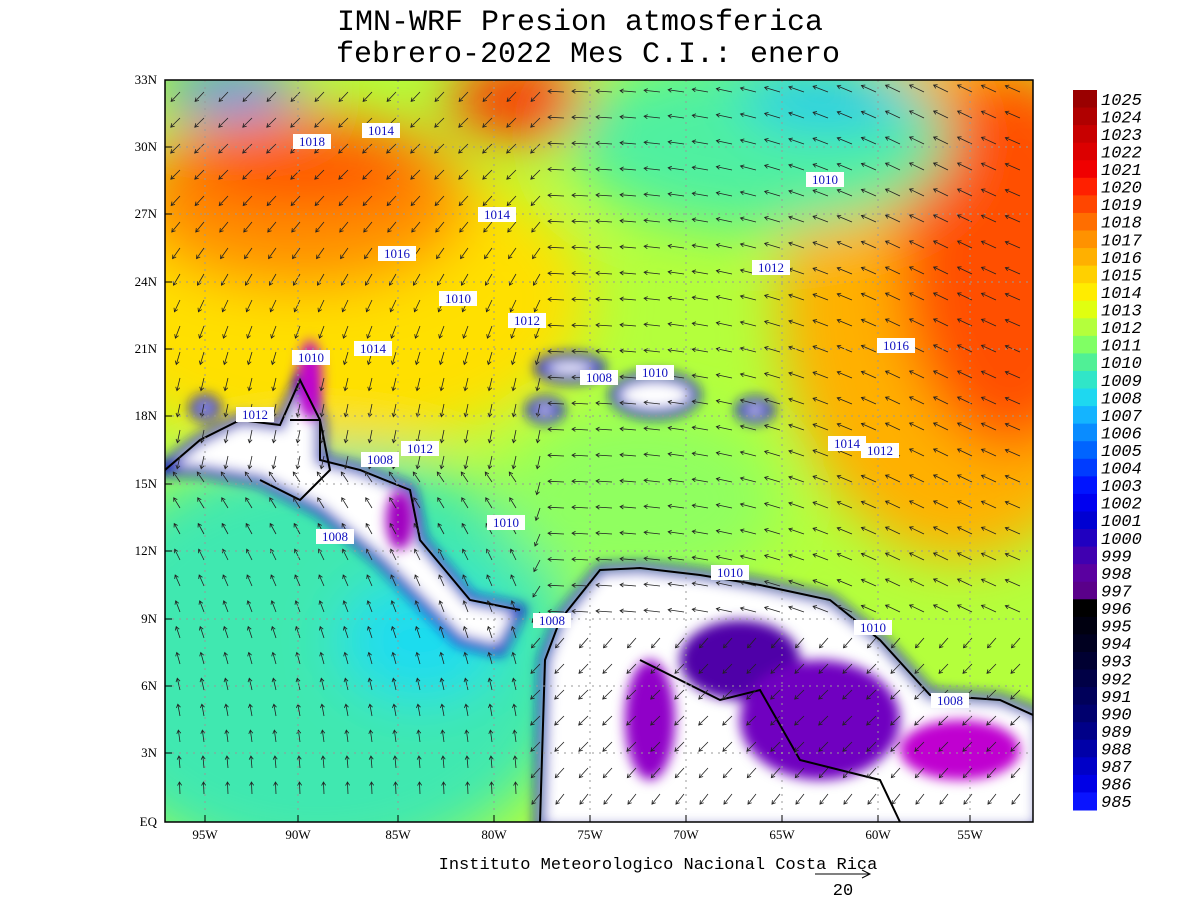 This screenshot has width=1200, height=905. What do you see at coordinates (1121, 364) in the screenshot?
I see `colorbar-label: 1010` at bounding box center [1121, 364].